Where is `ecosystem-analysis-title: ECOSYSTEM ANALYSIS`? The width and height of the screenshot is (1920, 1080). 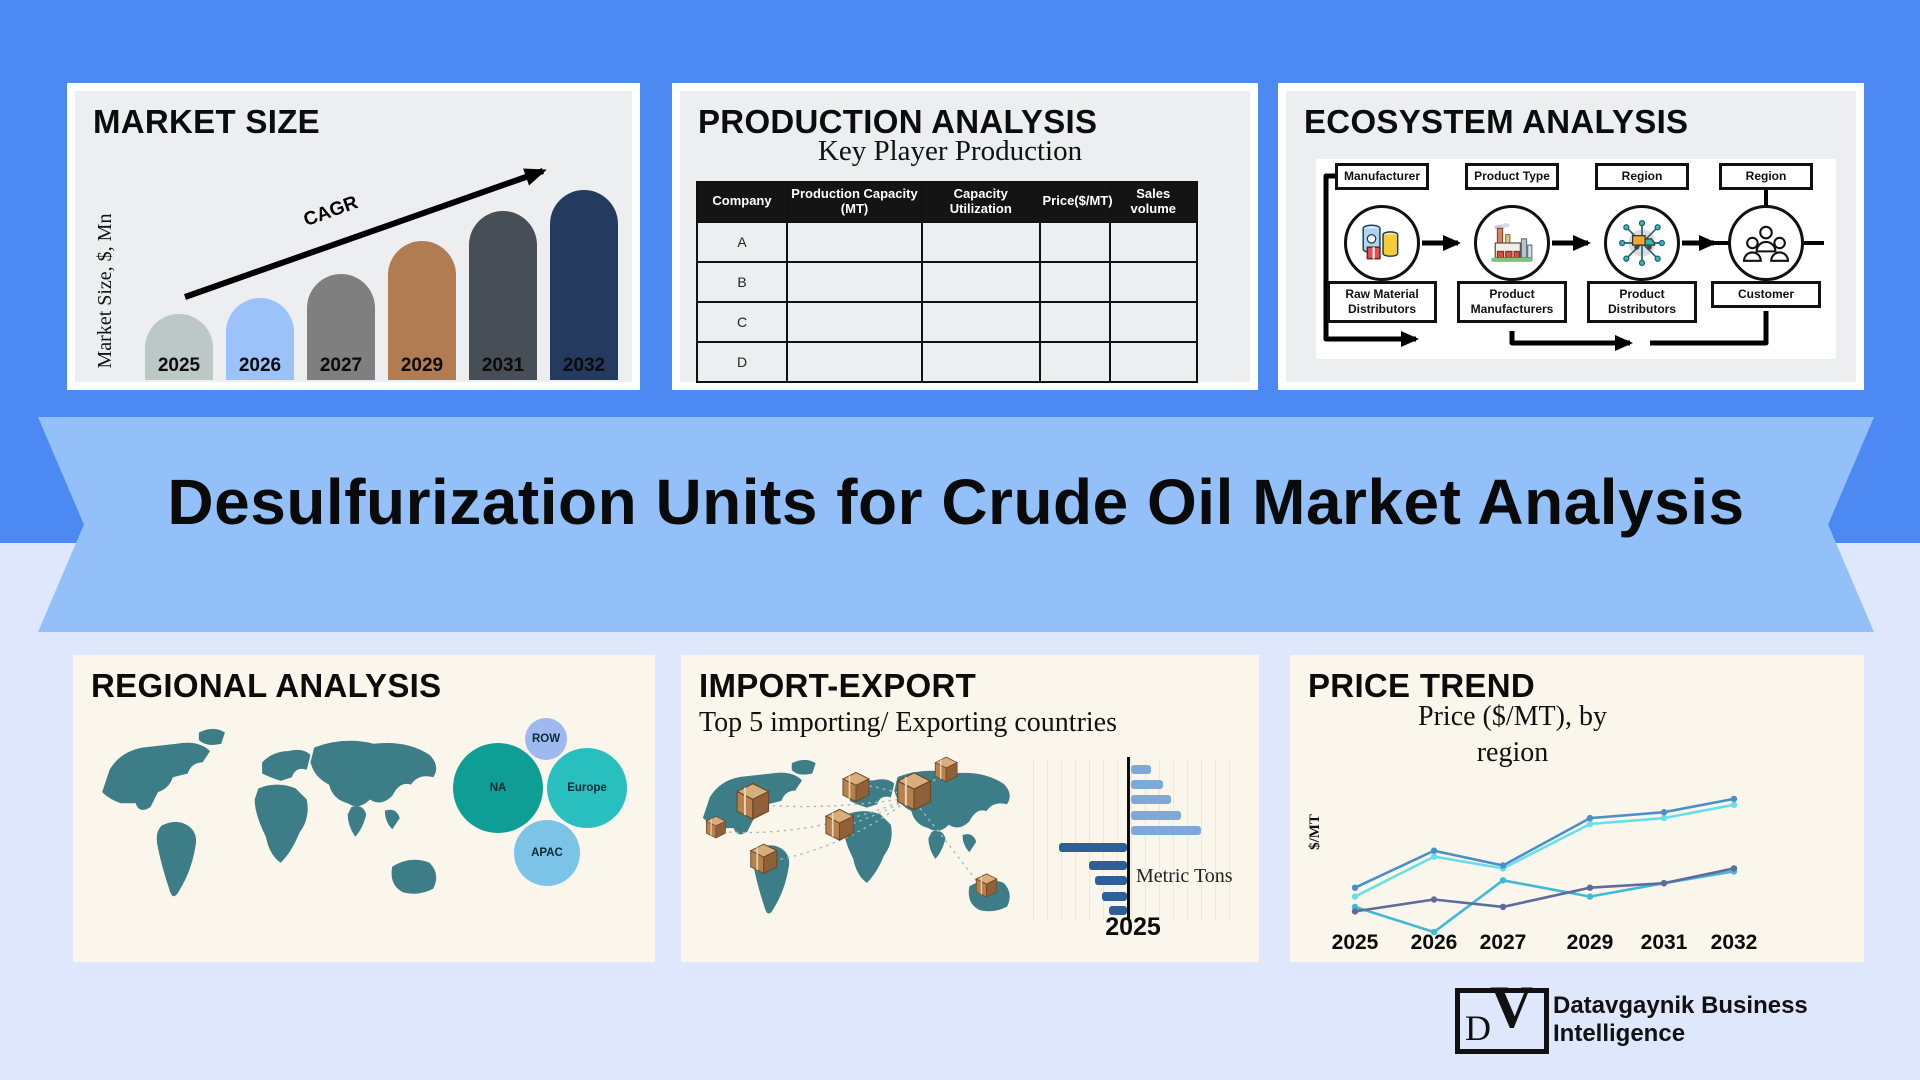
ecosystem-analysis-title: ECOSYSTEM ANALYSIS is located at coordinates (1496, 121).